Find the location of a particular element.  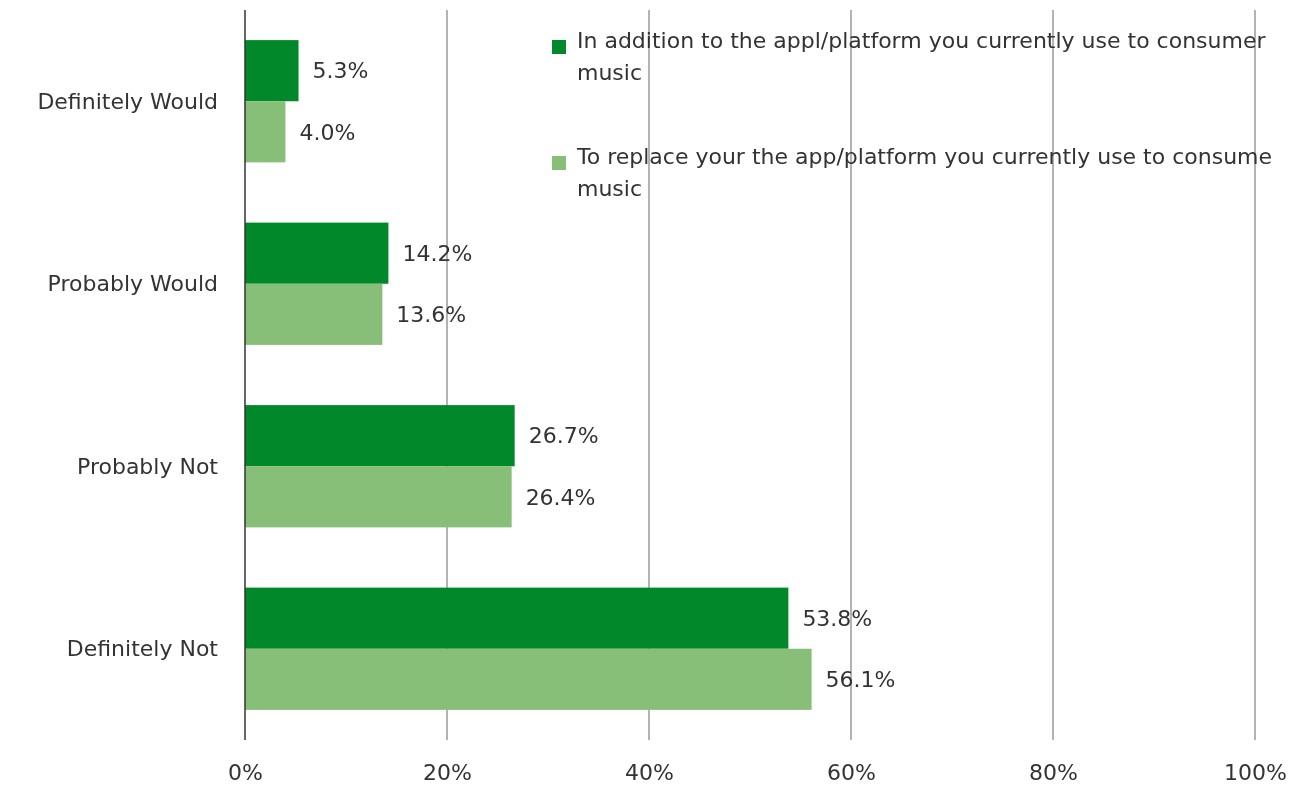

x-tick-label: 0% is located at coordinates (245, 772).